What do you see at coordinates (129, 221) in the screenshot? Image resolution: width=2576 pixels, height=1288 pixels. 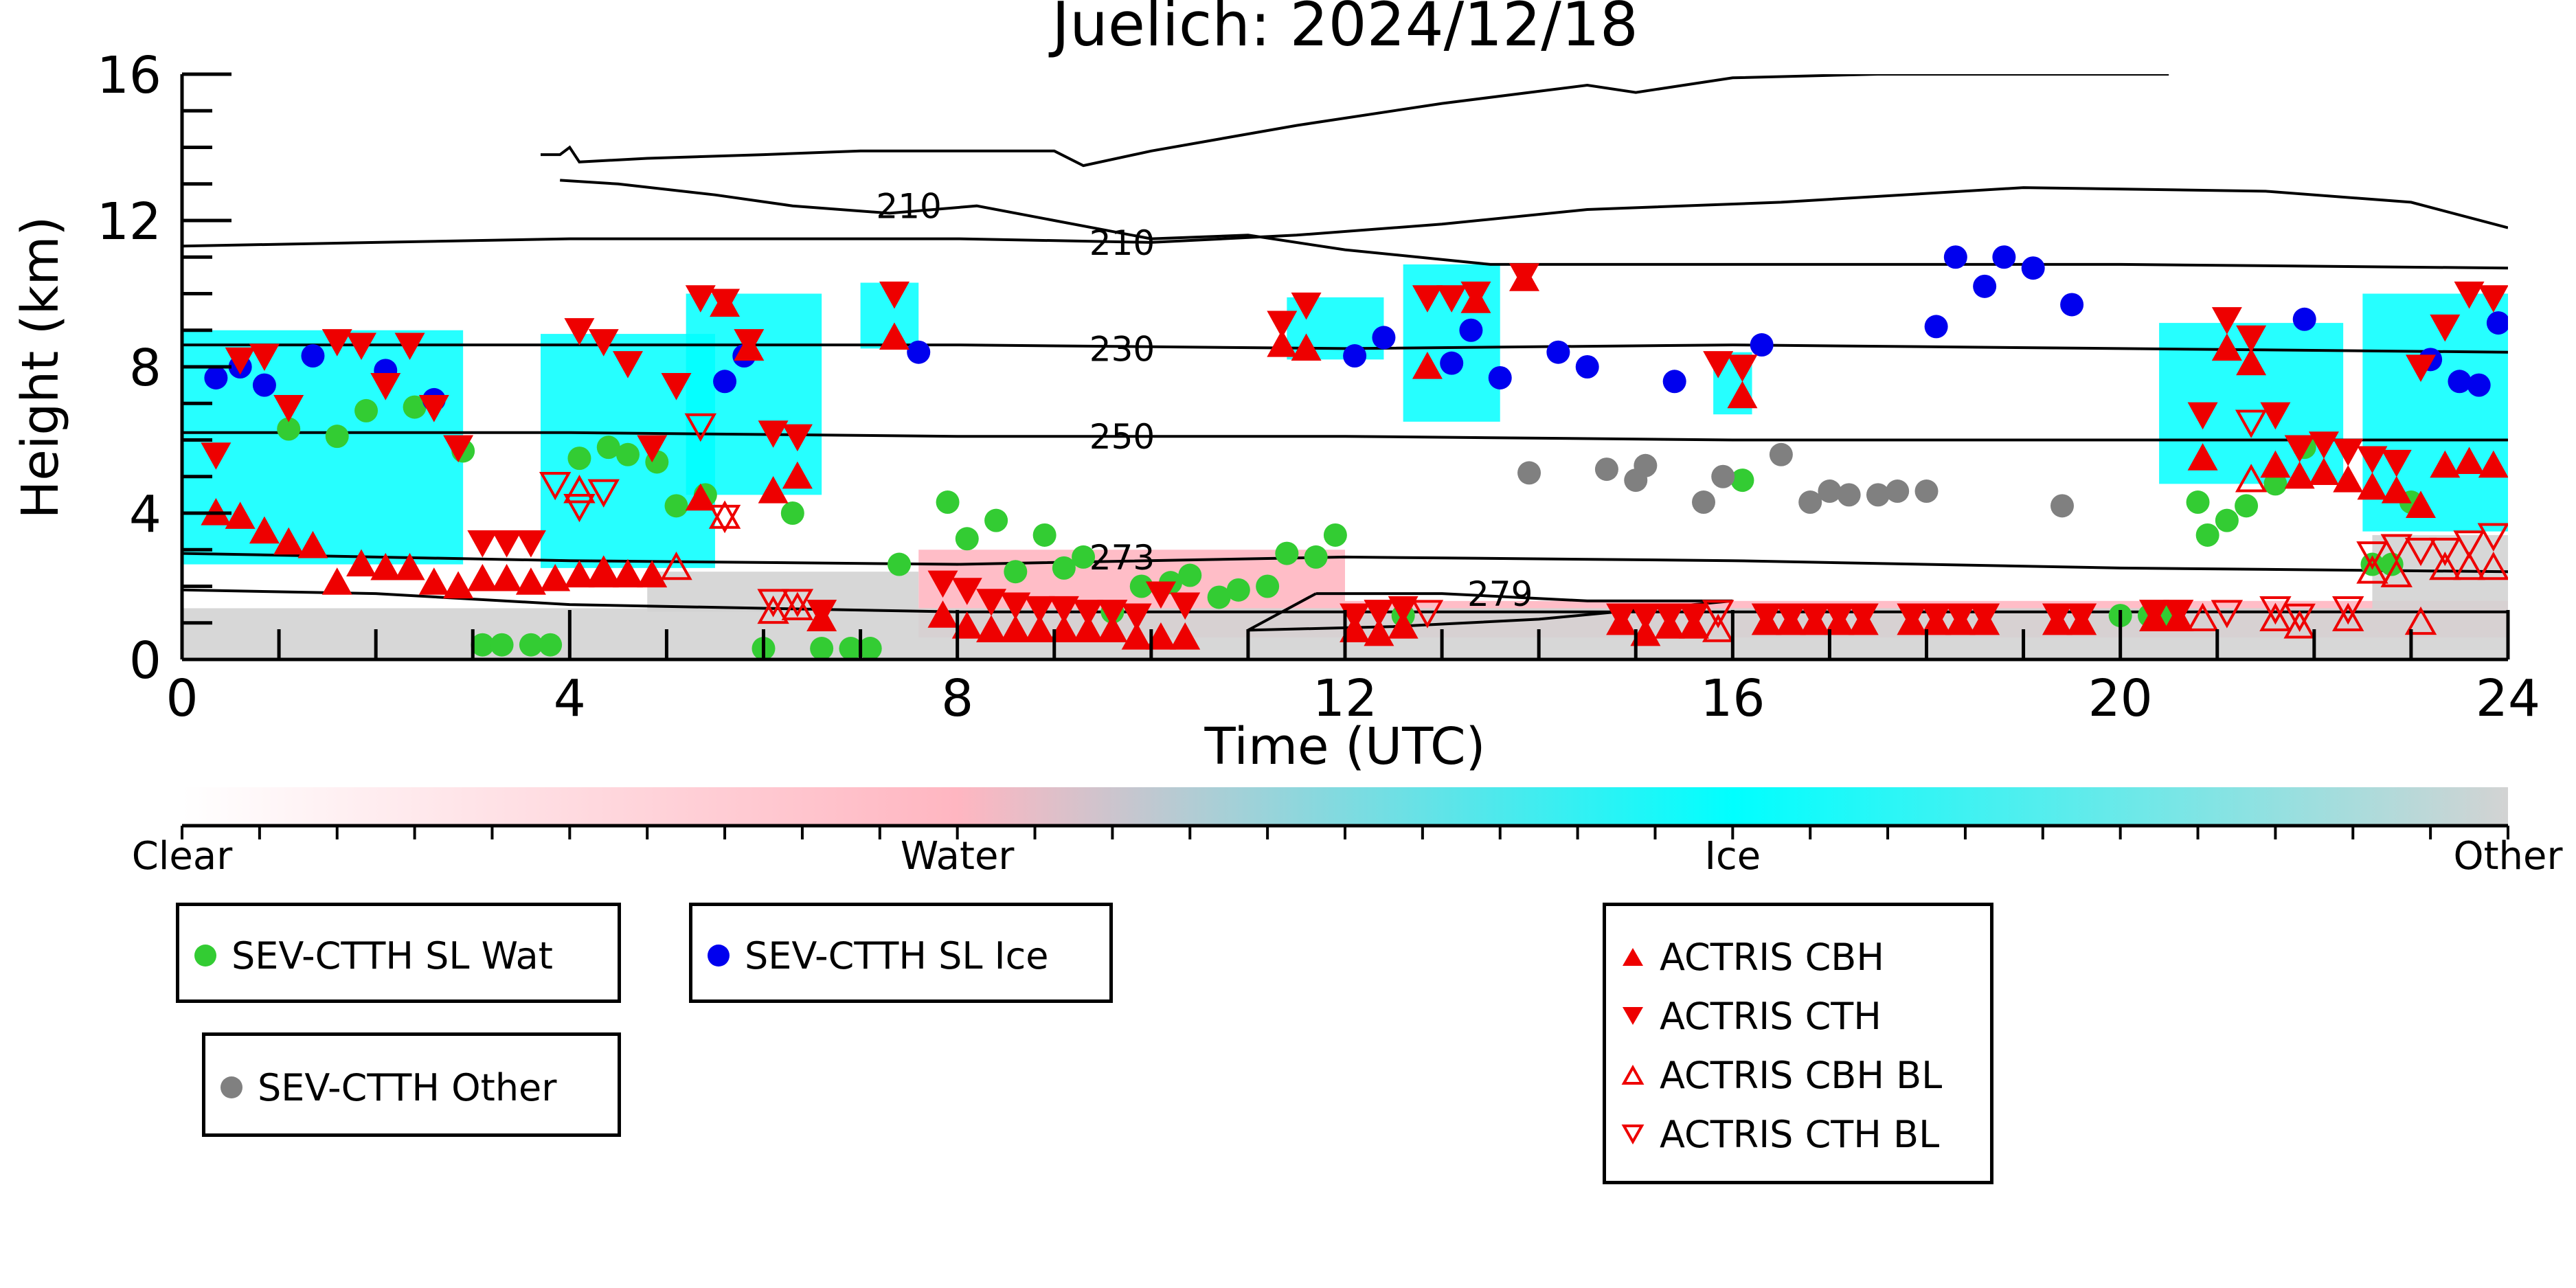 I see `y-tick-label: 12` at bounding box center [129, 221].